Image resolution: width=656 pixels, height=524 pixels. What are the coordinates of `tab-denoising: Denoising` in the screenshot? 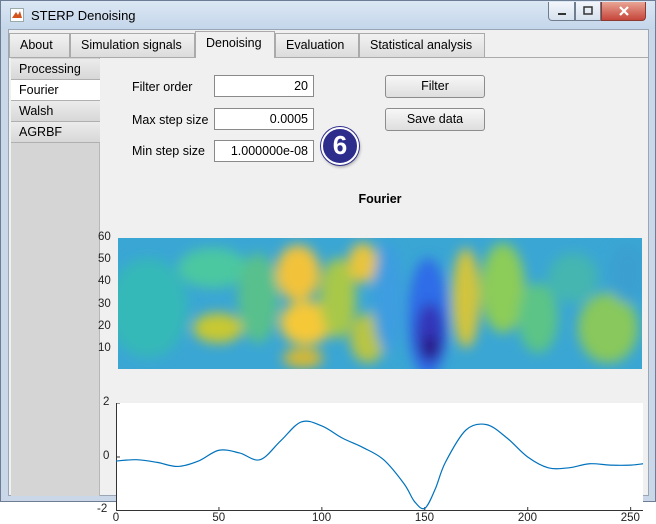 It's located at (235, 44).